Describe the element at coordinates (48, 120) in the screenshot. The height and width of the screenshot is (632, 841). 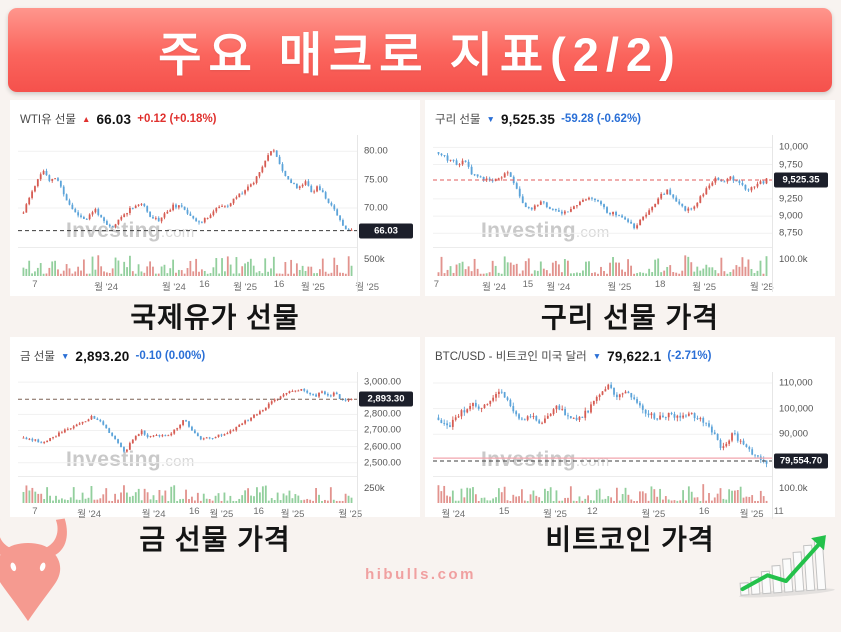
I see `instrument-name: WTI유 선물` at that location.